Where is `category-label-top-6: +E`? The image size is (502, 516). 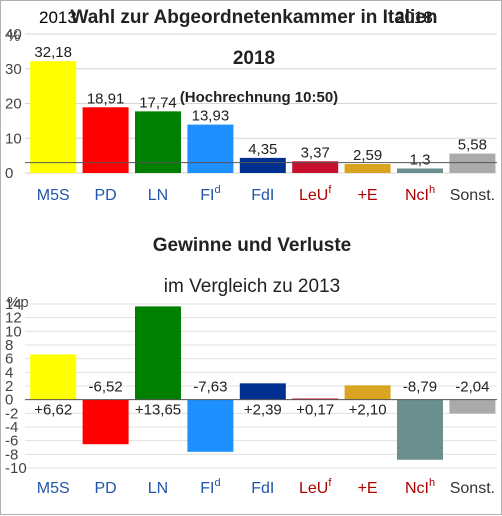 category-label-top-6: +E is located at coordinates (368, 195).